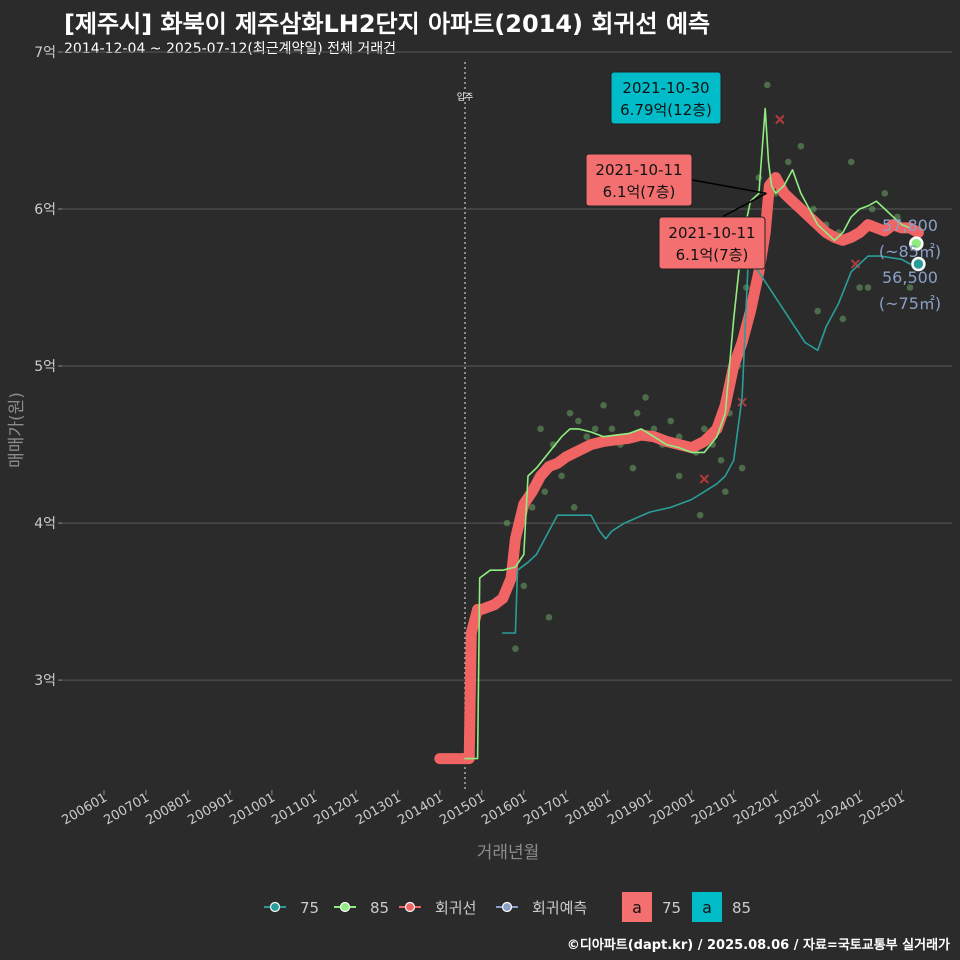 The width and height of the screenshot is (960, 960). I want to click on forecast-value: 56,500, so click(910, 277).